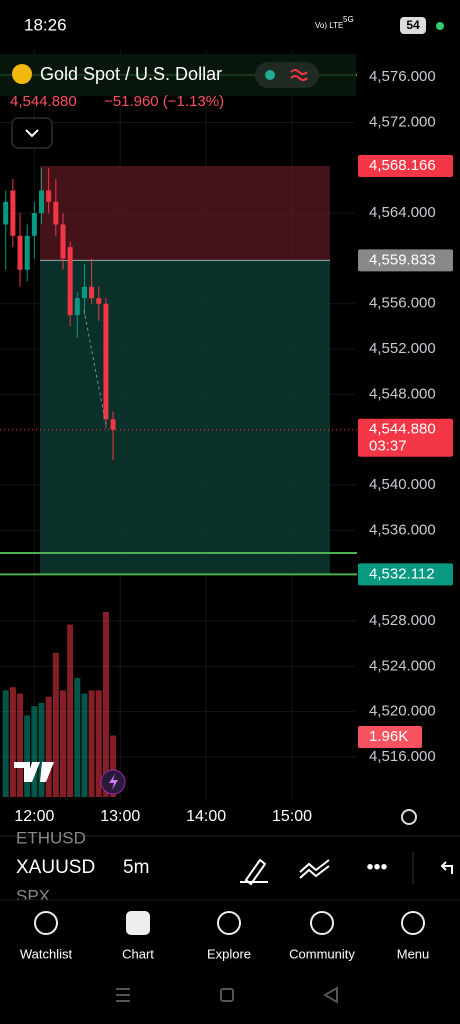  I want to click on y-tick-label: 4,564.000, so click(402, 212).